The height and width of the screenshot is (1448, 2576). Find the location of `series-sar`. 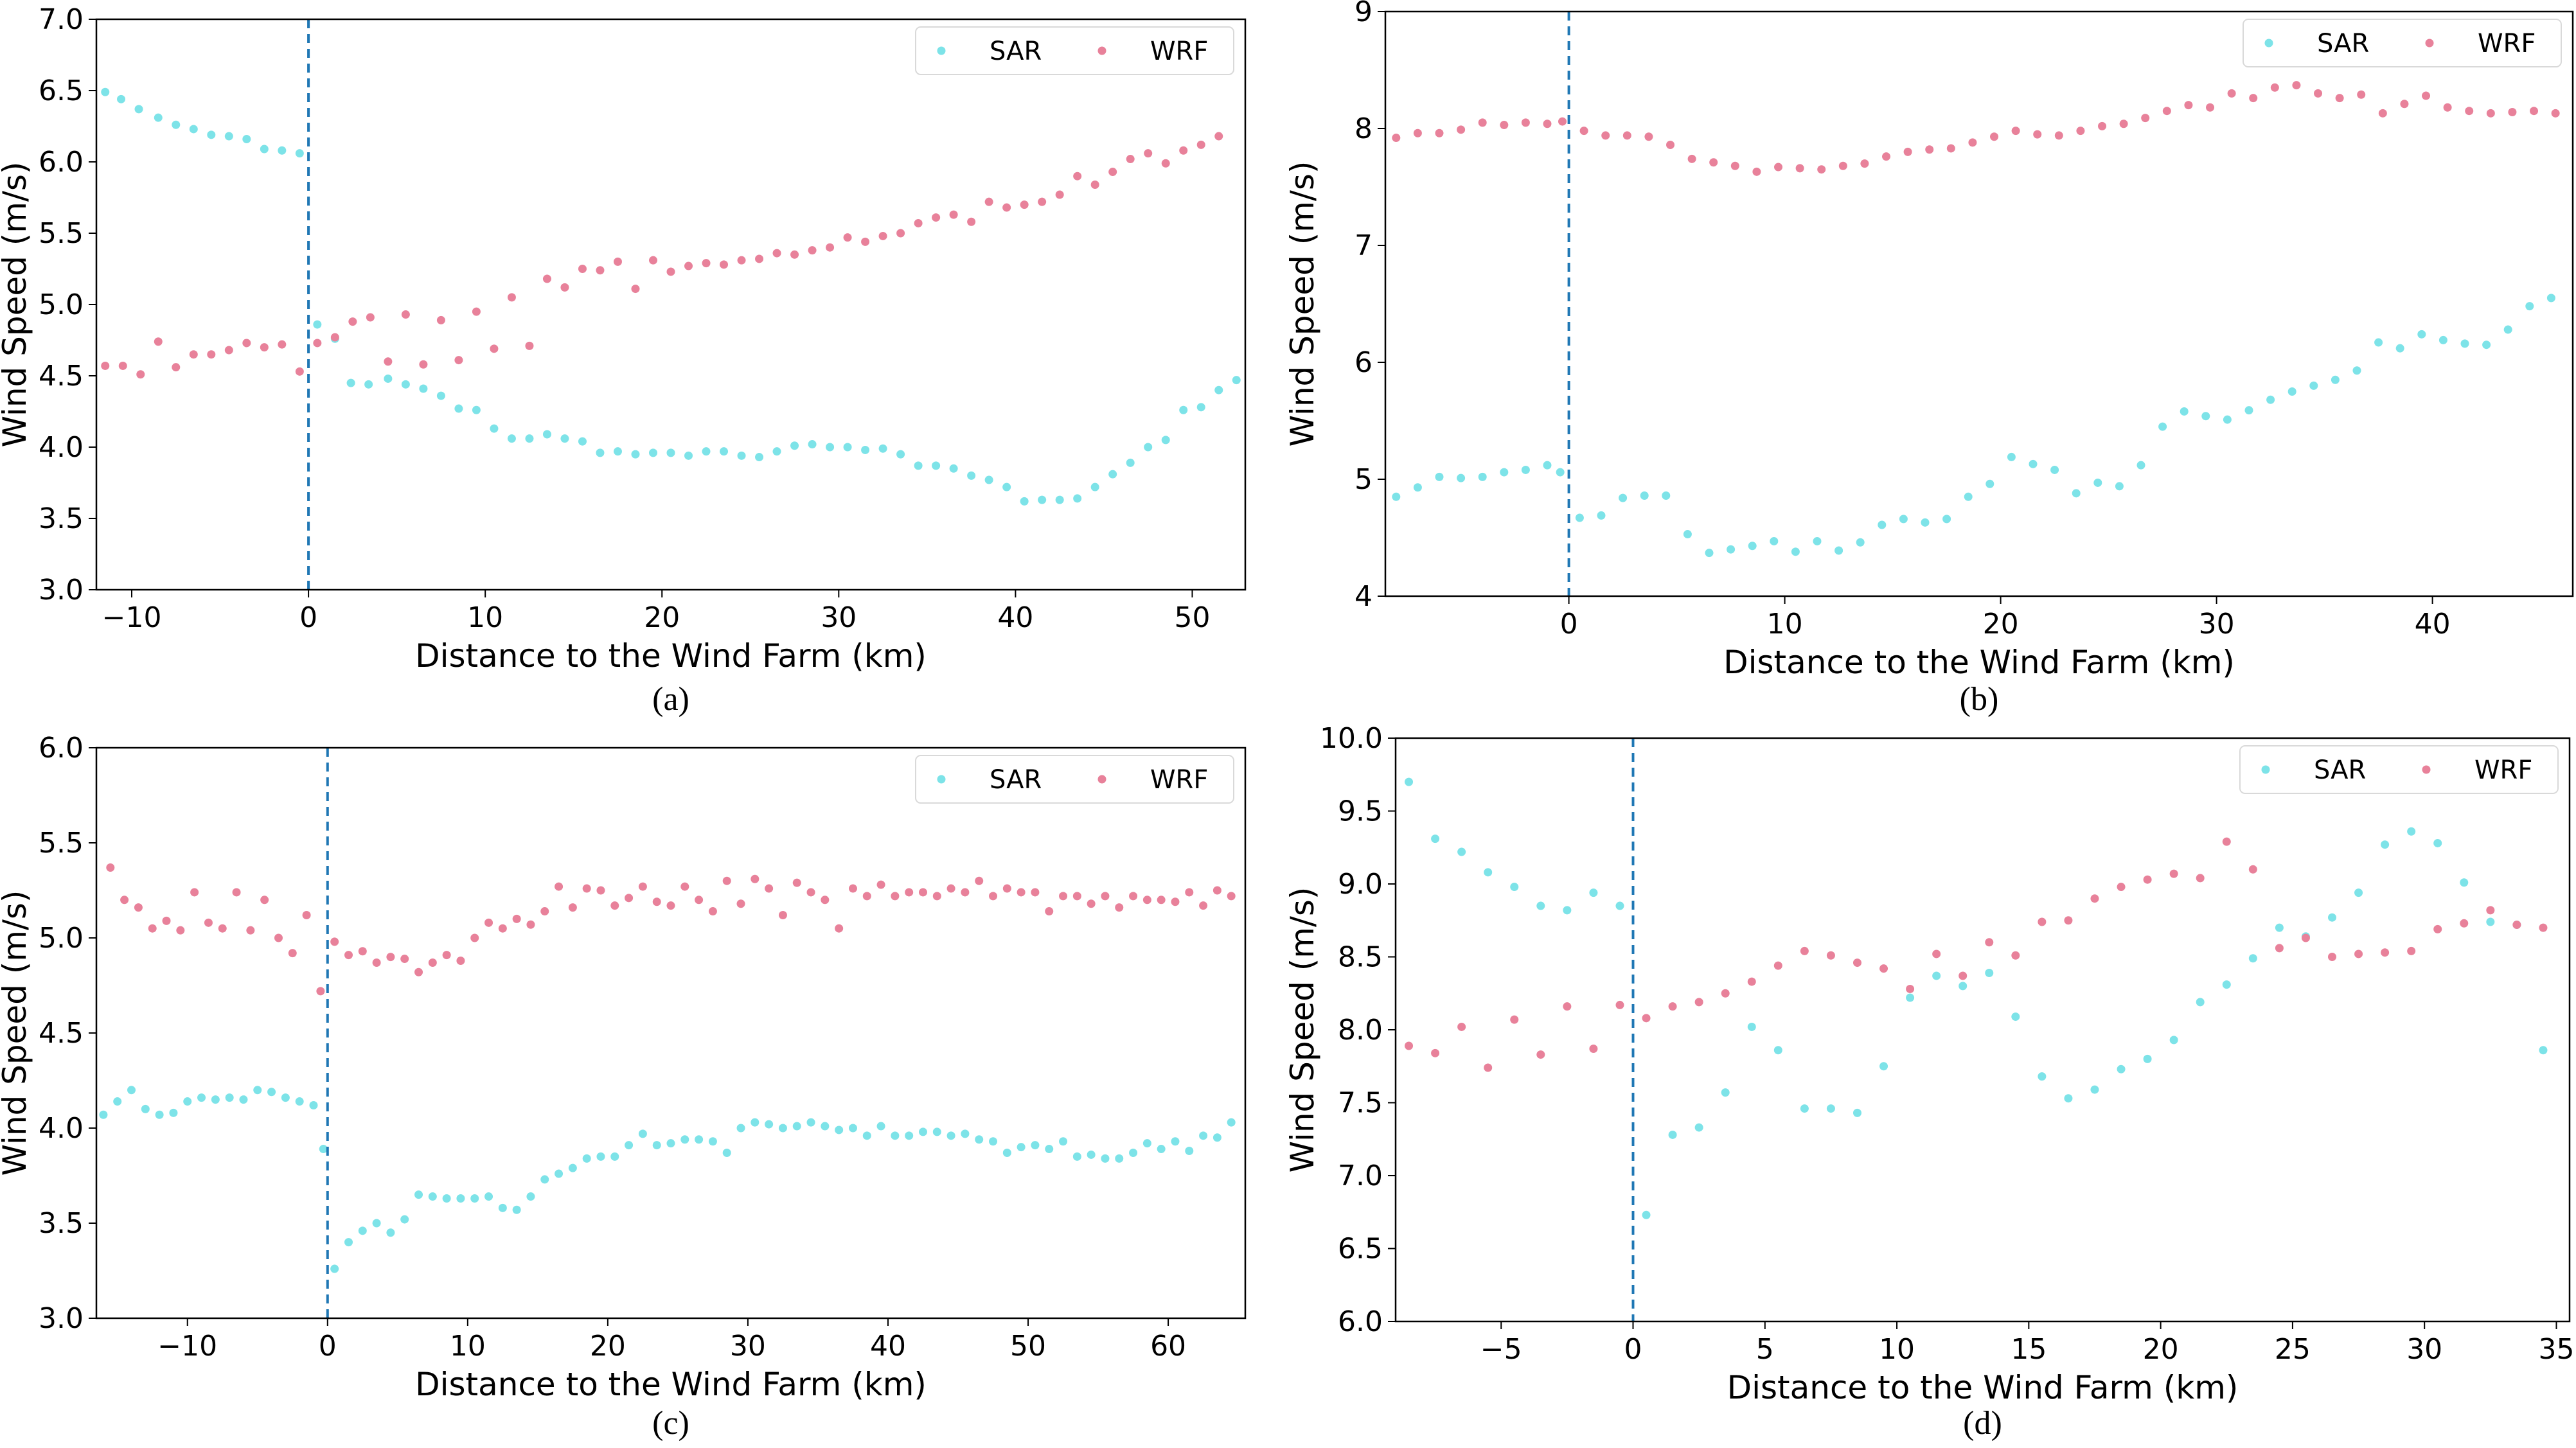

series-sar is located at coordinates (1977, 998).